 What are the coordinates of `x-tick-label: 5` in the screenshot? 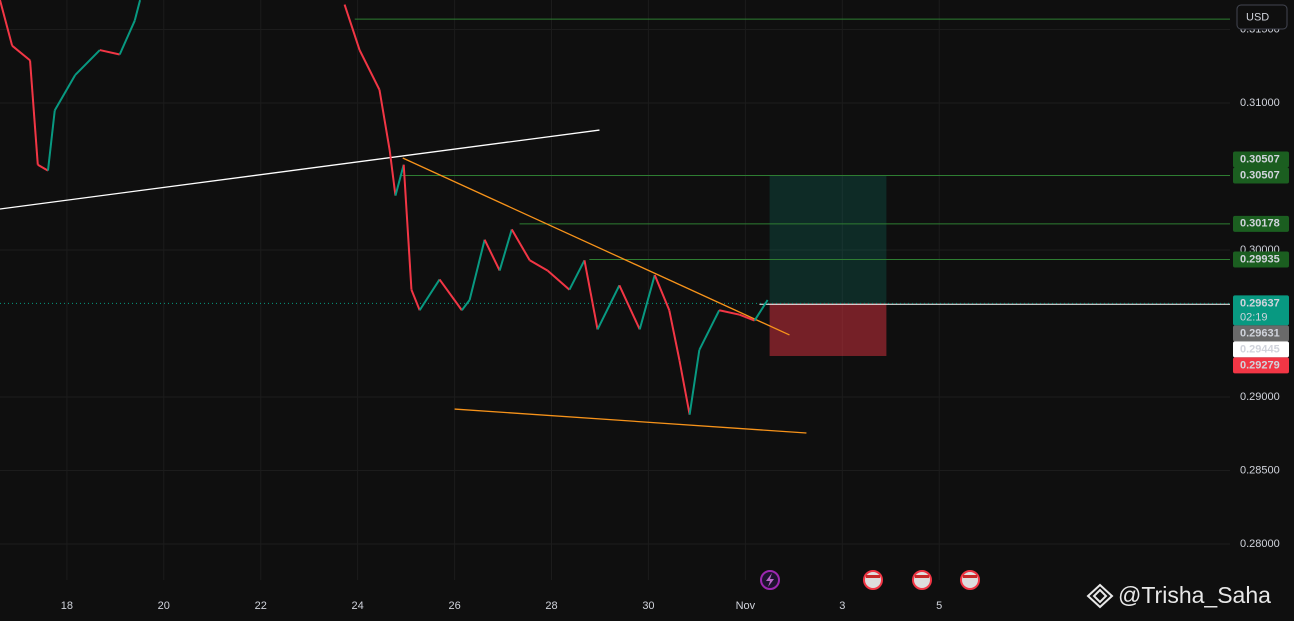 It's located at (939, 606).